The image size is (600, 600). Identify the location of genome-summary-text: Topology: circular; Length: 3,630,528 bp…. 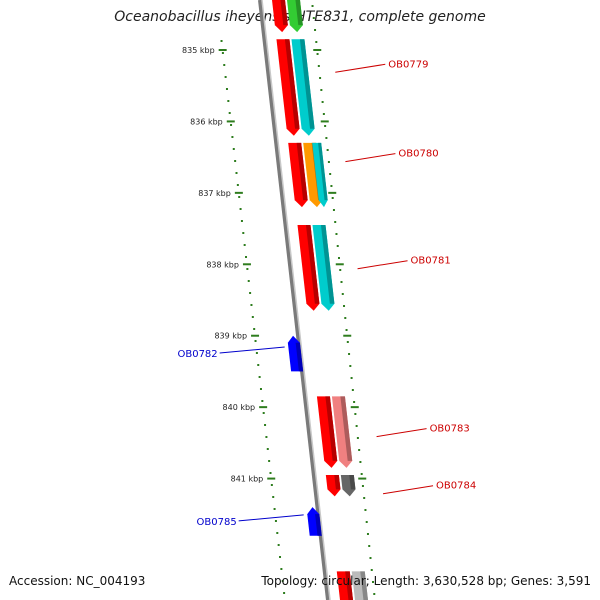
(426, 581).